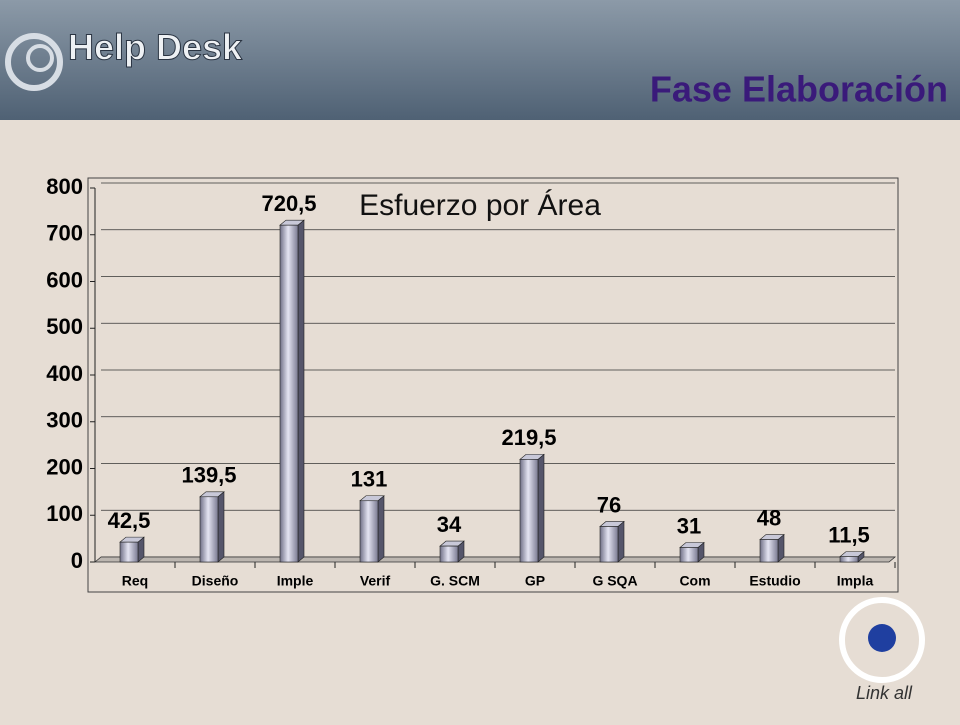 This screenshot has width=960, height=725. I want to click on x-tick-label: GP, so click(535, 581).